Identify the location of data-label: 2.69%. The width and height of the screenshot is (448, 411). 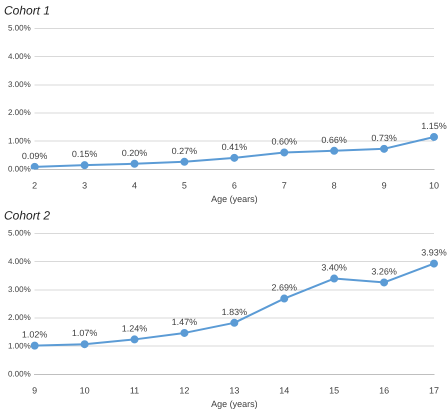
(284, 287).